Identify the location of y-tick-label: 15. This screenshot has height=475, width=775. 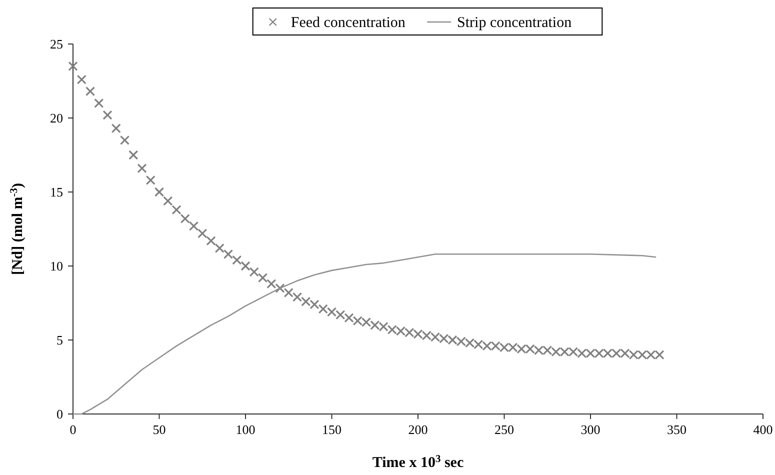
(56, 192).